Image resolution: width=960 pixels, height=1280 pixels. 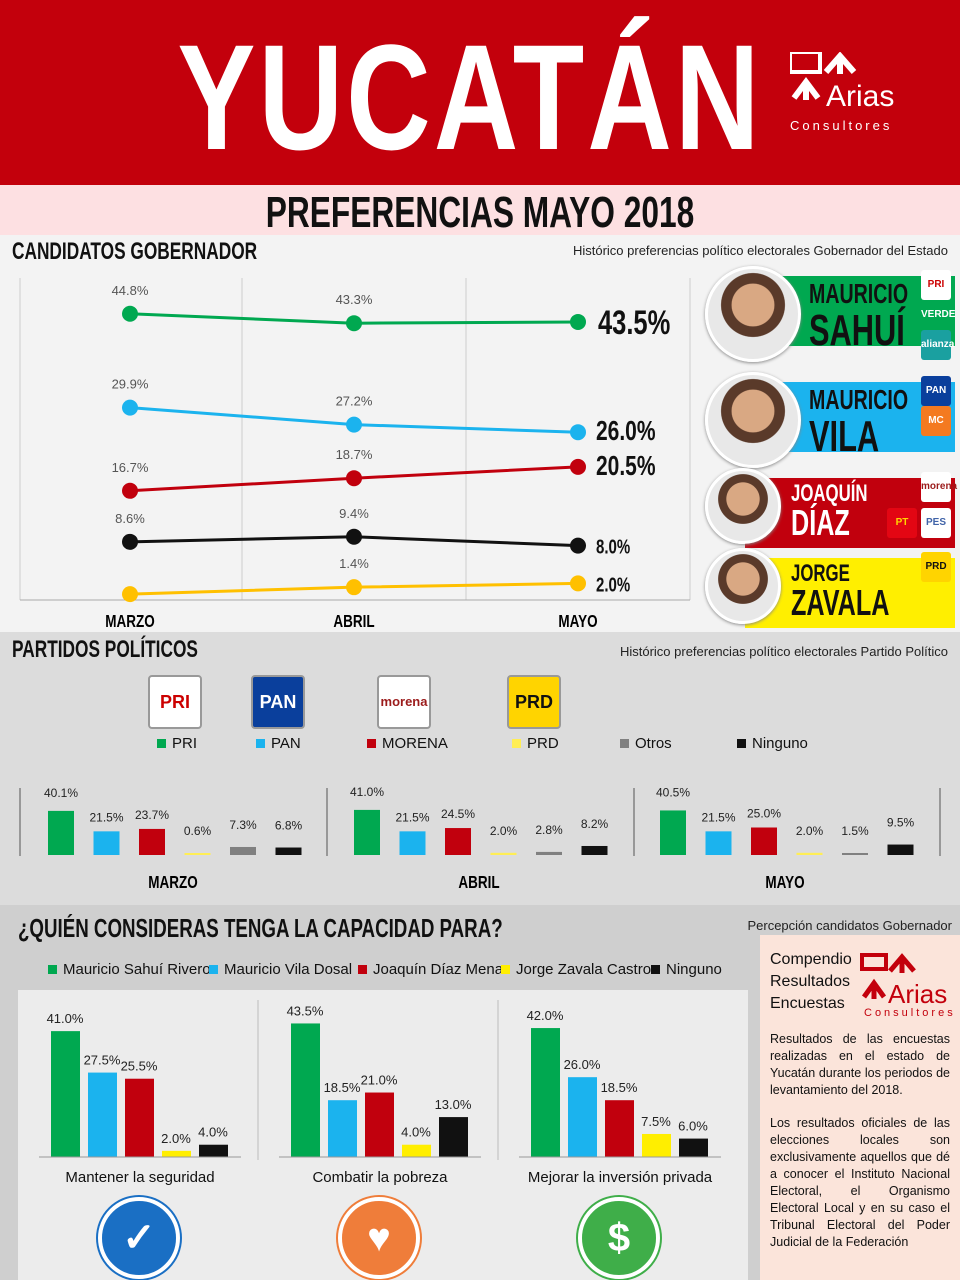 What do you see at coordinates (849, 925) in the screenshot?
I see `section-subtitle-capacity: Percepción candidatos Gobernador` at bounding box center [849, 925].